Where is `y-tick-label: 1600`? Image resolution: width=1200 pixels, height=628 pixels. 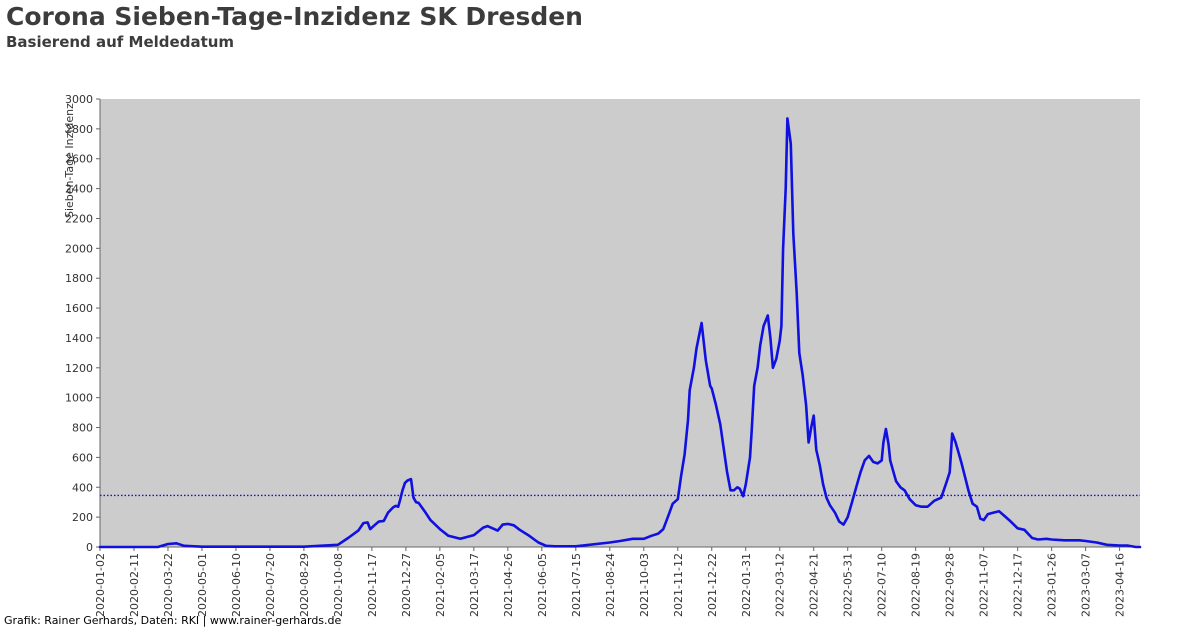 y-tick-label: 1600 is located at coordinates (79, 308).